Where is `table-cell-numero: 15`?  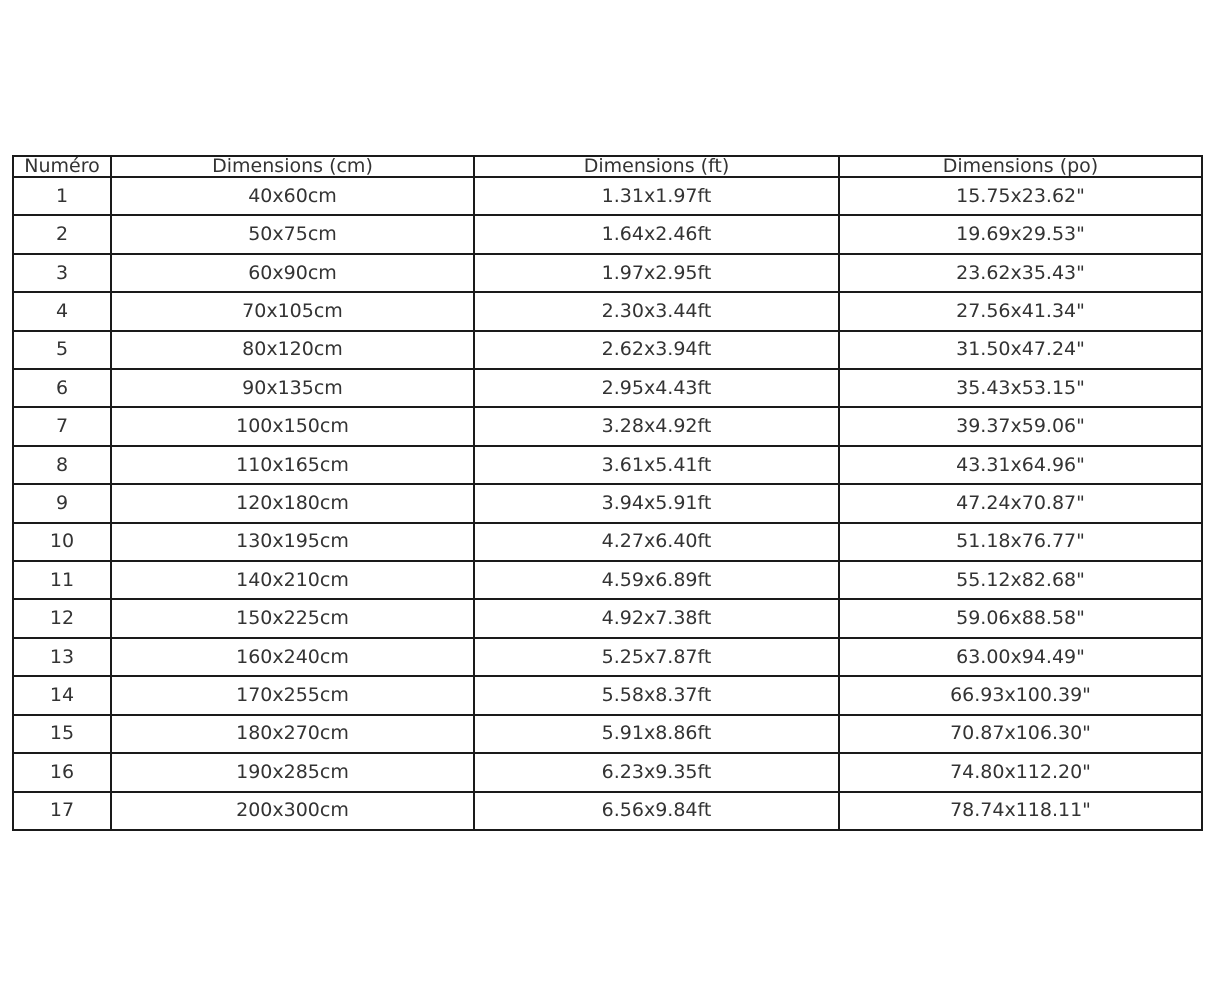
table-cell-numero: 15 is located at coordinates (62, 734).